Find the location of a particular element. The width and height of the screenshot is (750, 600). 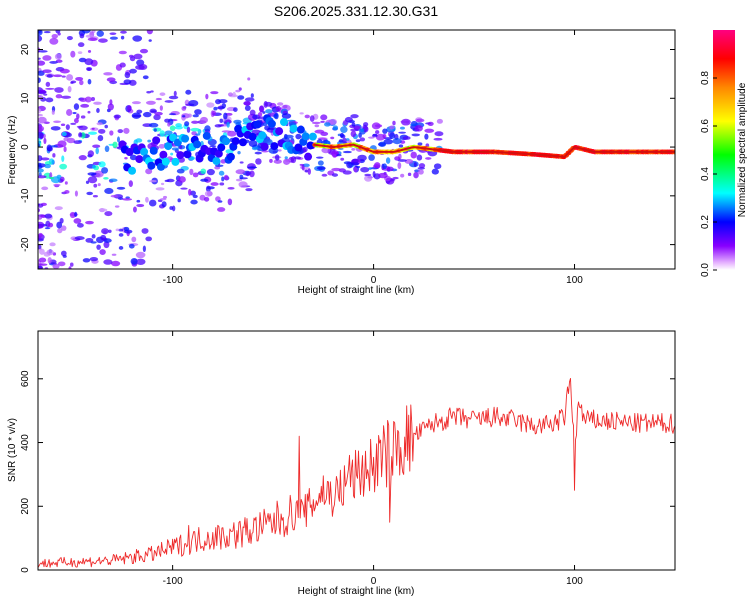

spectrogram-y-tick-label: -10 is located at coordinates (25, 195).